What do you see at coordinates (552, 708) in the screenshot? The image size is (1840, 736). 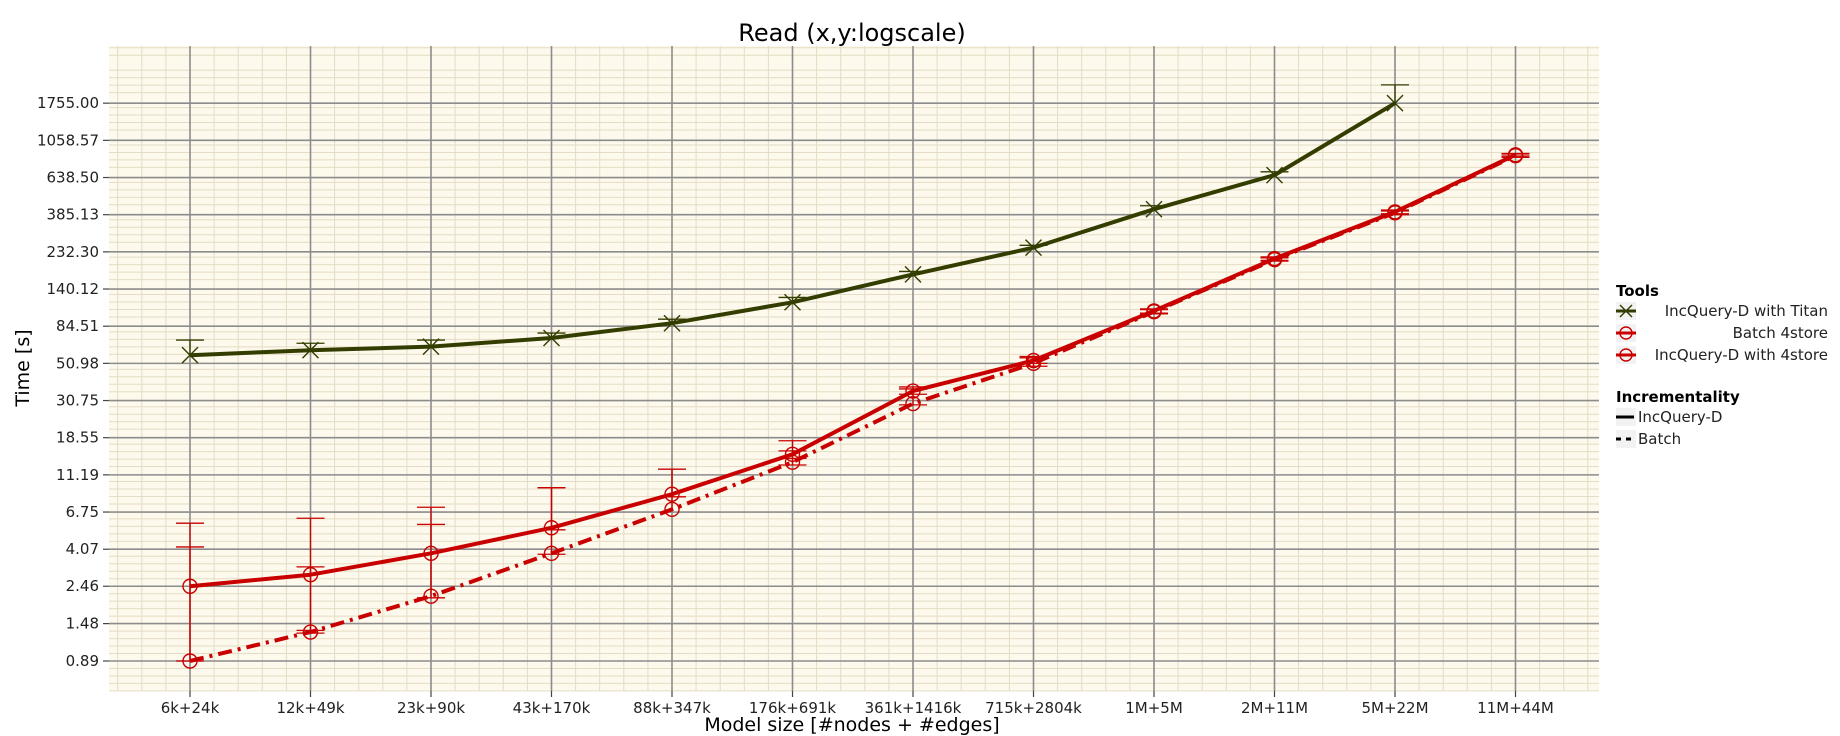 I see `x-tick-label: 43k+170k` at bounding box center [552, 708].